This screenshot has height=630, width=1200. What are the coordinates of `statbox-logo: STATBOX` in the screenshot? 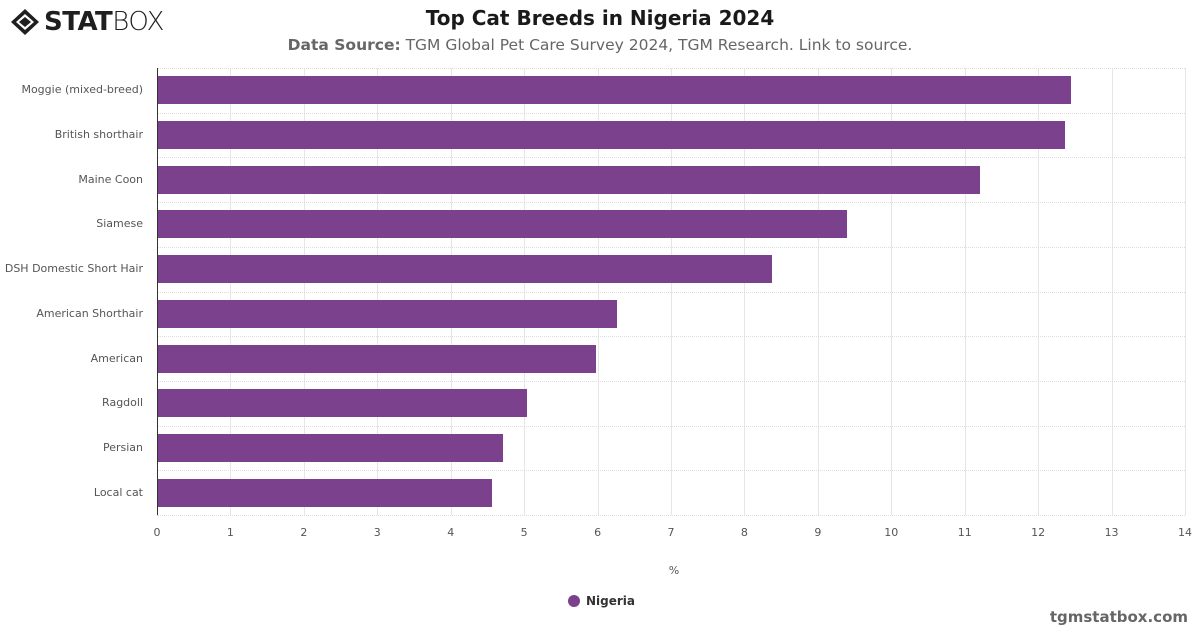 It's located at (87, 22).